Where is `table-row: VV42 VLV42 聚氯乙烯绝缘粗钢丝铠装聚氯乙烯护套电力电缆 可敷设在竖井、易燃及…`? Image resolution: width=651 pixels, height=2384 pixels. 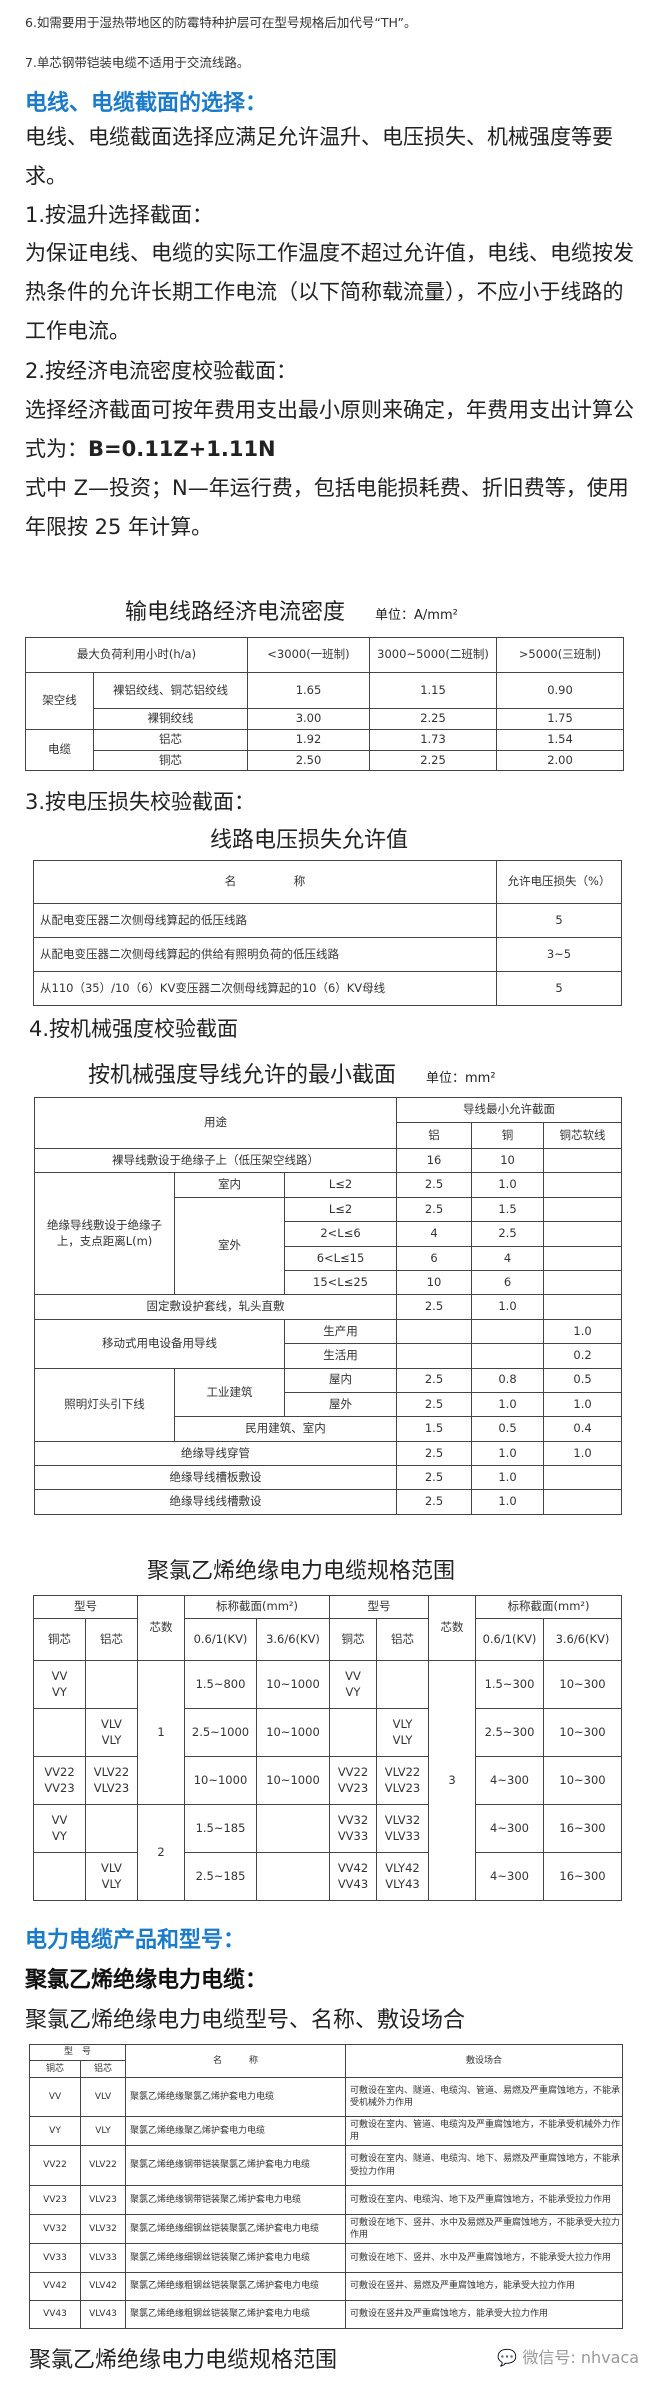 table-row: VV42 VLV42 聚氯乙烯绝缘粗钢丝铠装聚氯乙烯护套电力电缆 可敷设在竖井、易燃及… is located at coordinates (326, 2286).